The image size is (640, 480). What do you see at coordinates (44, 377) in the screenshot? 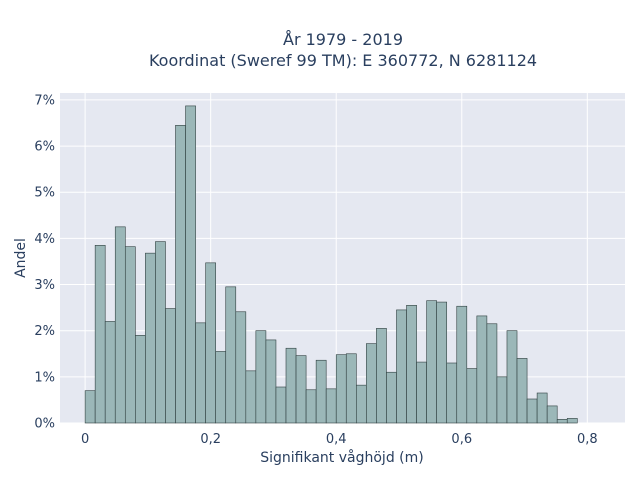
I see `y-tick-label: 1%` at bounding box center [44, 377].